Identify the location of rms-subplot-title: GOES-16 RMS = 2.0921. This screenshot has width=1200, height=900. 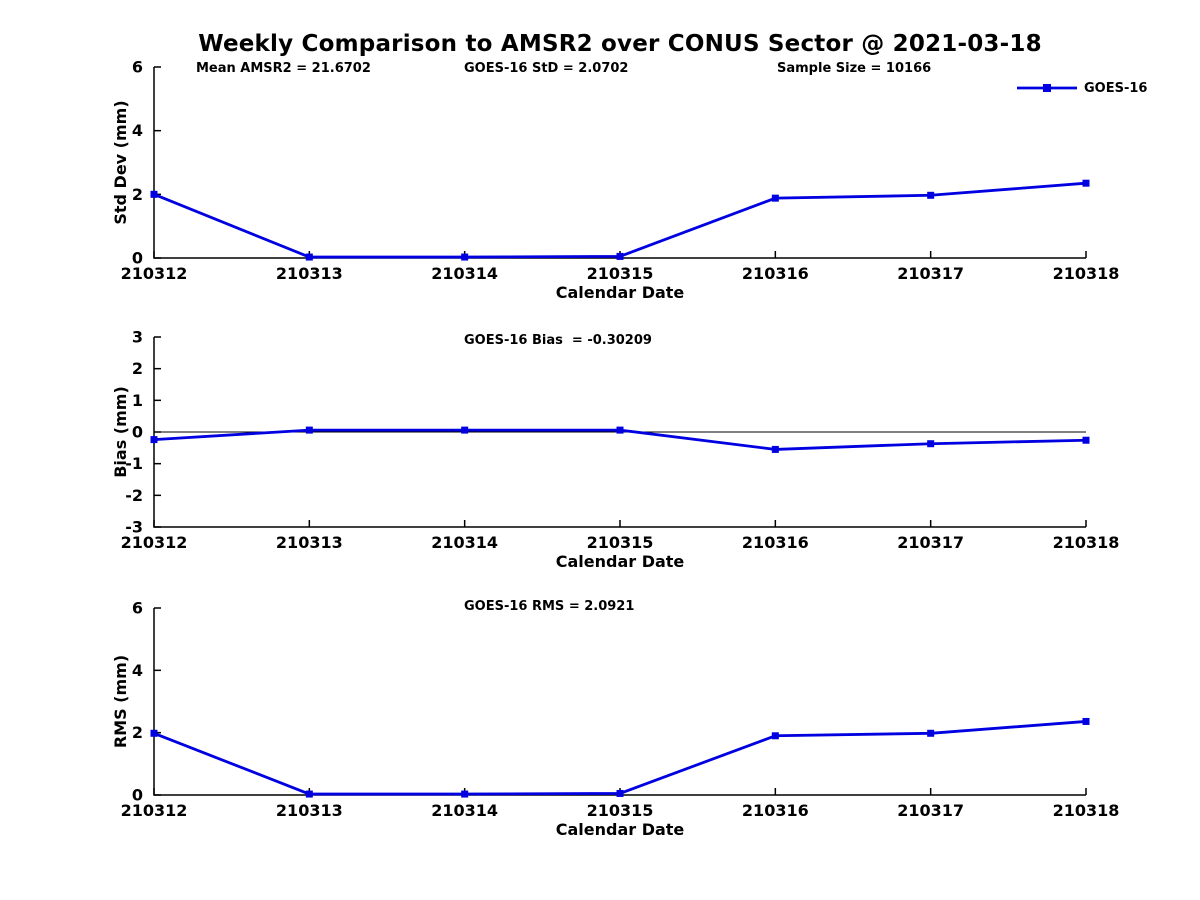
(549, 606).